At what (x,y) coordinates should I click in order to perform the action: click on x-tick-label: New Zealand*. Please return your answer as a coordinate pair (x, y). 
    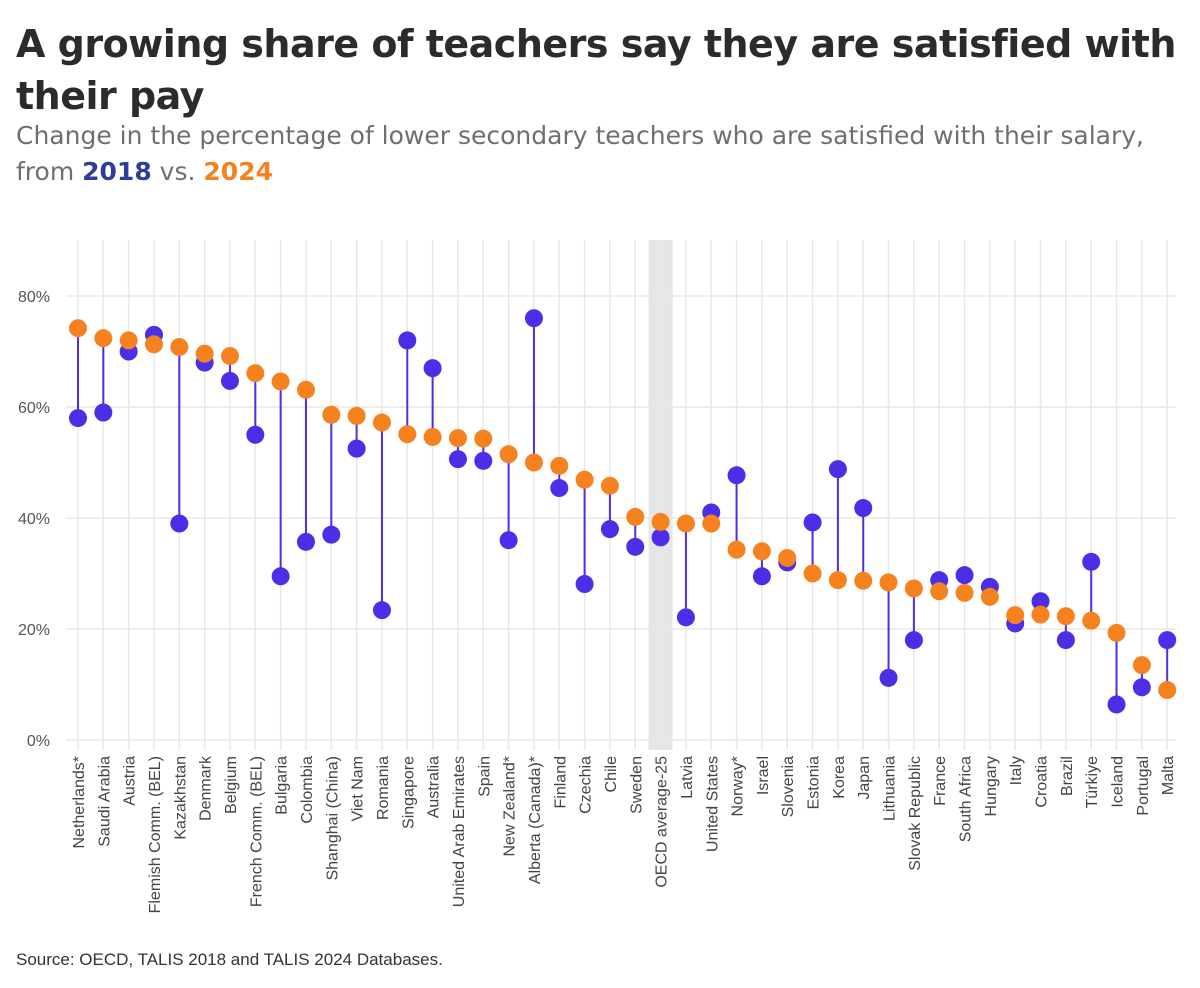
    Looking at the image, I should click on (510, 806).